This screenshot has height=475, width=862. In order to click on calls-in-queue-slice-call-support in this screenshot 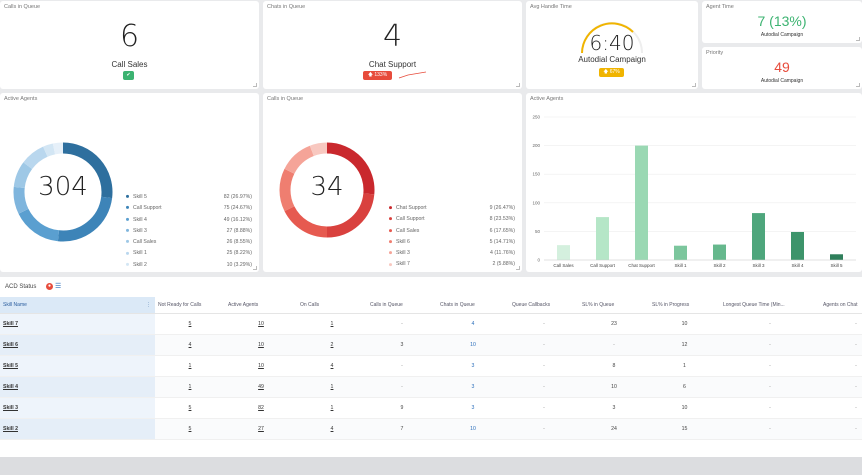, I will do `click(350, 215)`.